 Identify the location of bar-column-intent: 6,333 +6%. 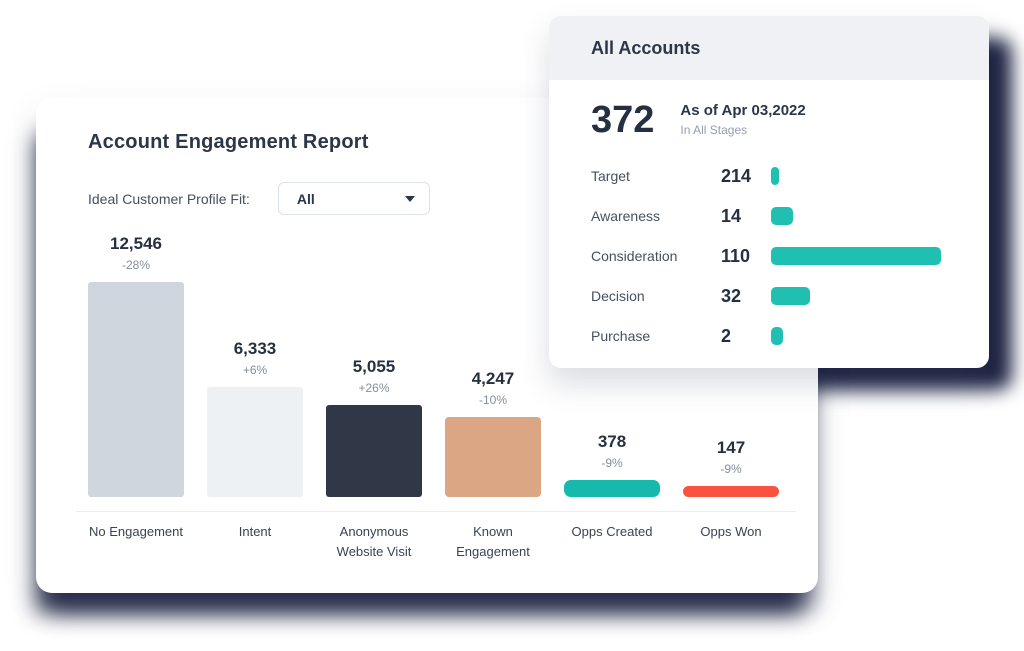
(255, 418).